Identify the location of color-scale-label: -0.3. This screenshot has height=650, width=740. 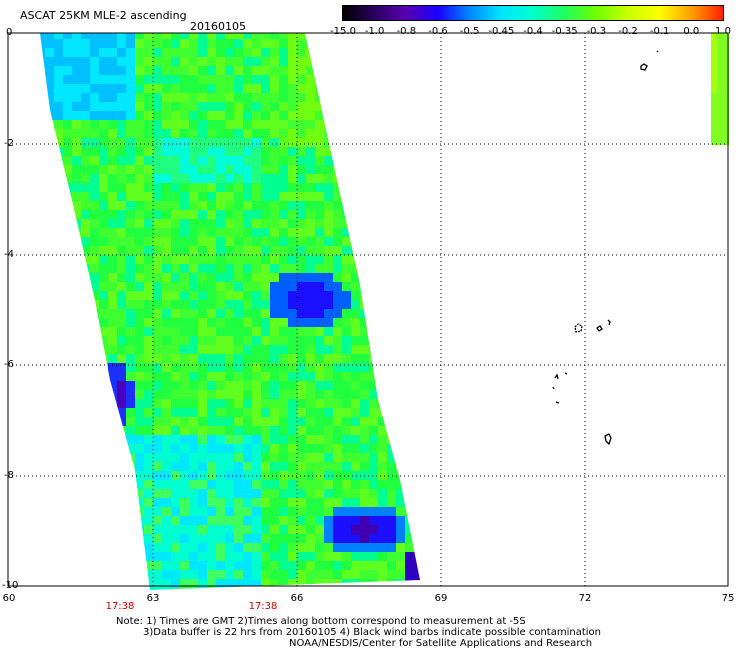
(596, 31).